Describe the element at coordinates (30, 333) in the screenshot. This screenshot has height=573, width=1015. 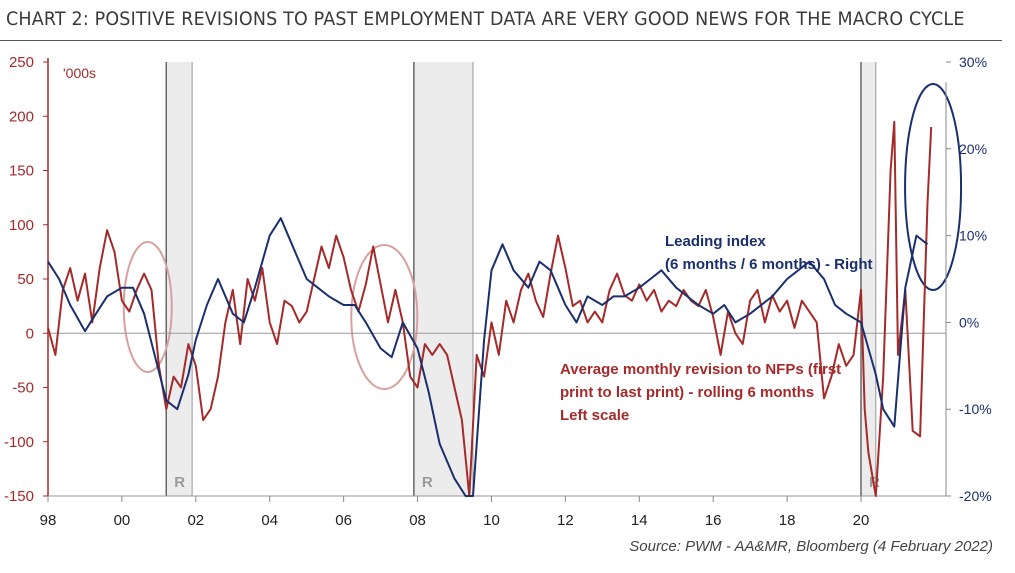
I see `left-tick-label: 0` at that location.